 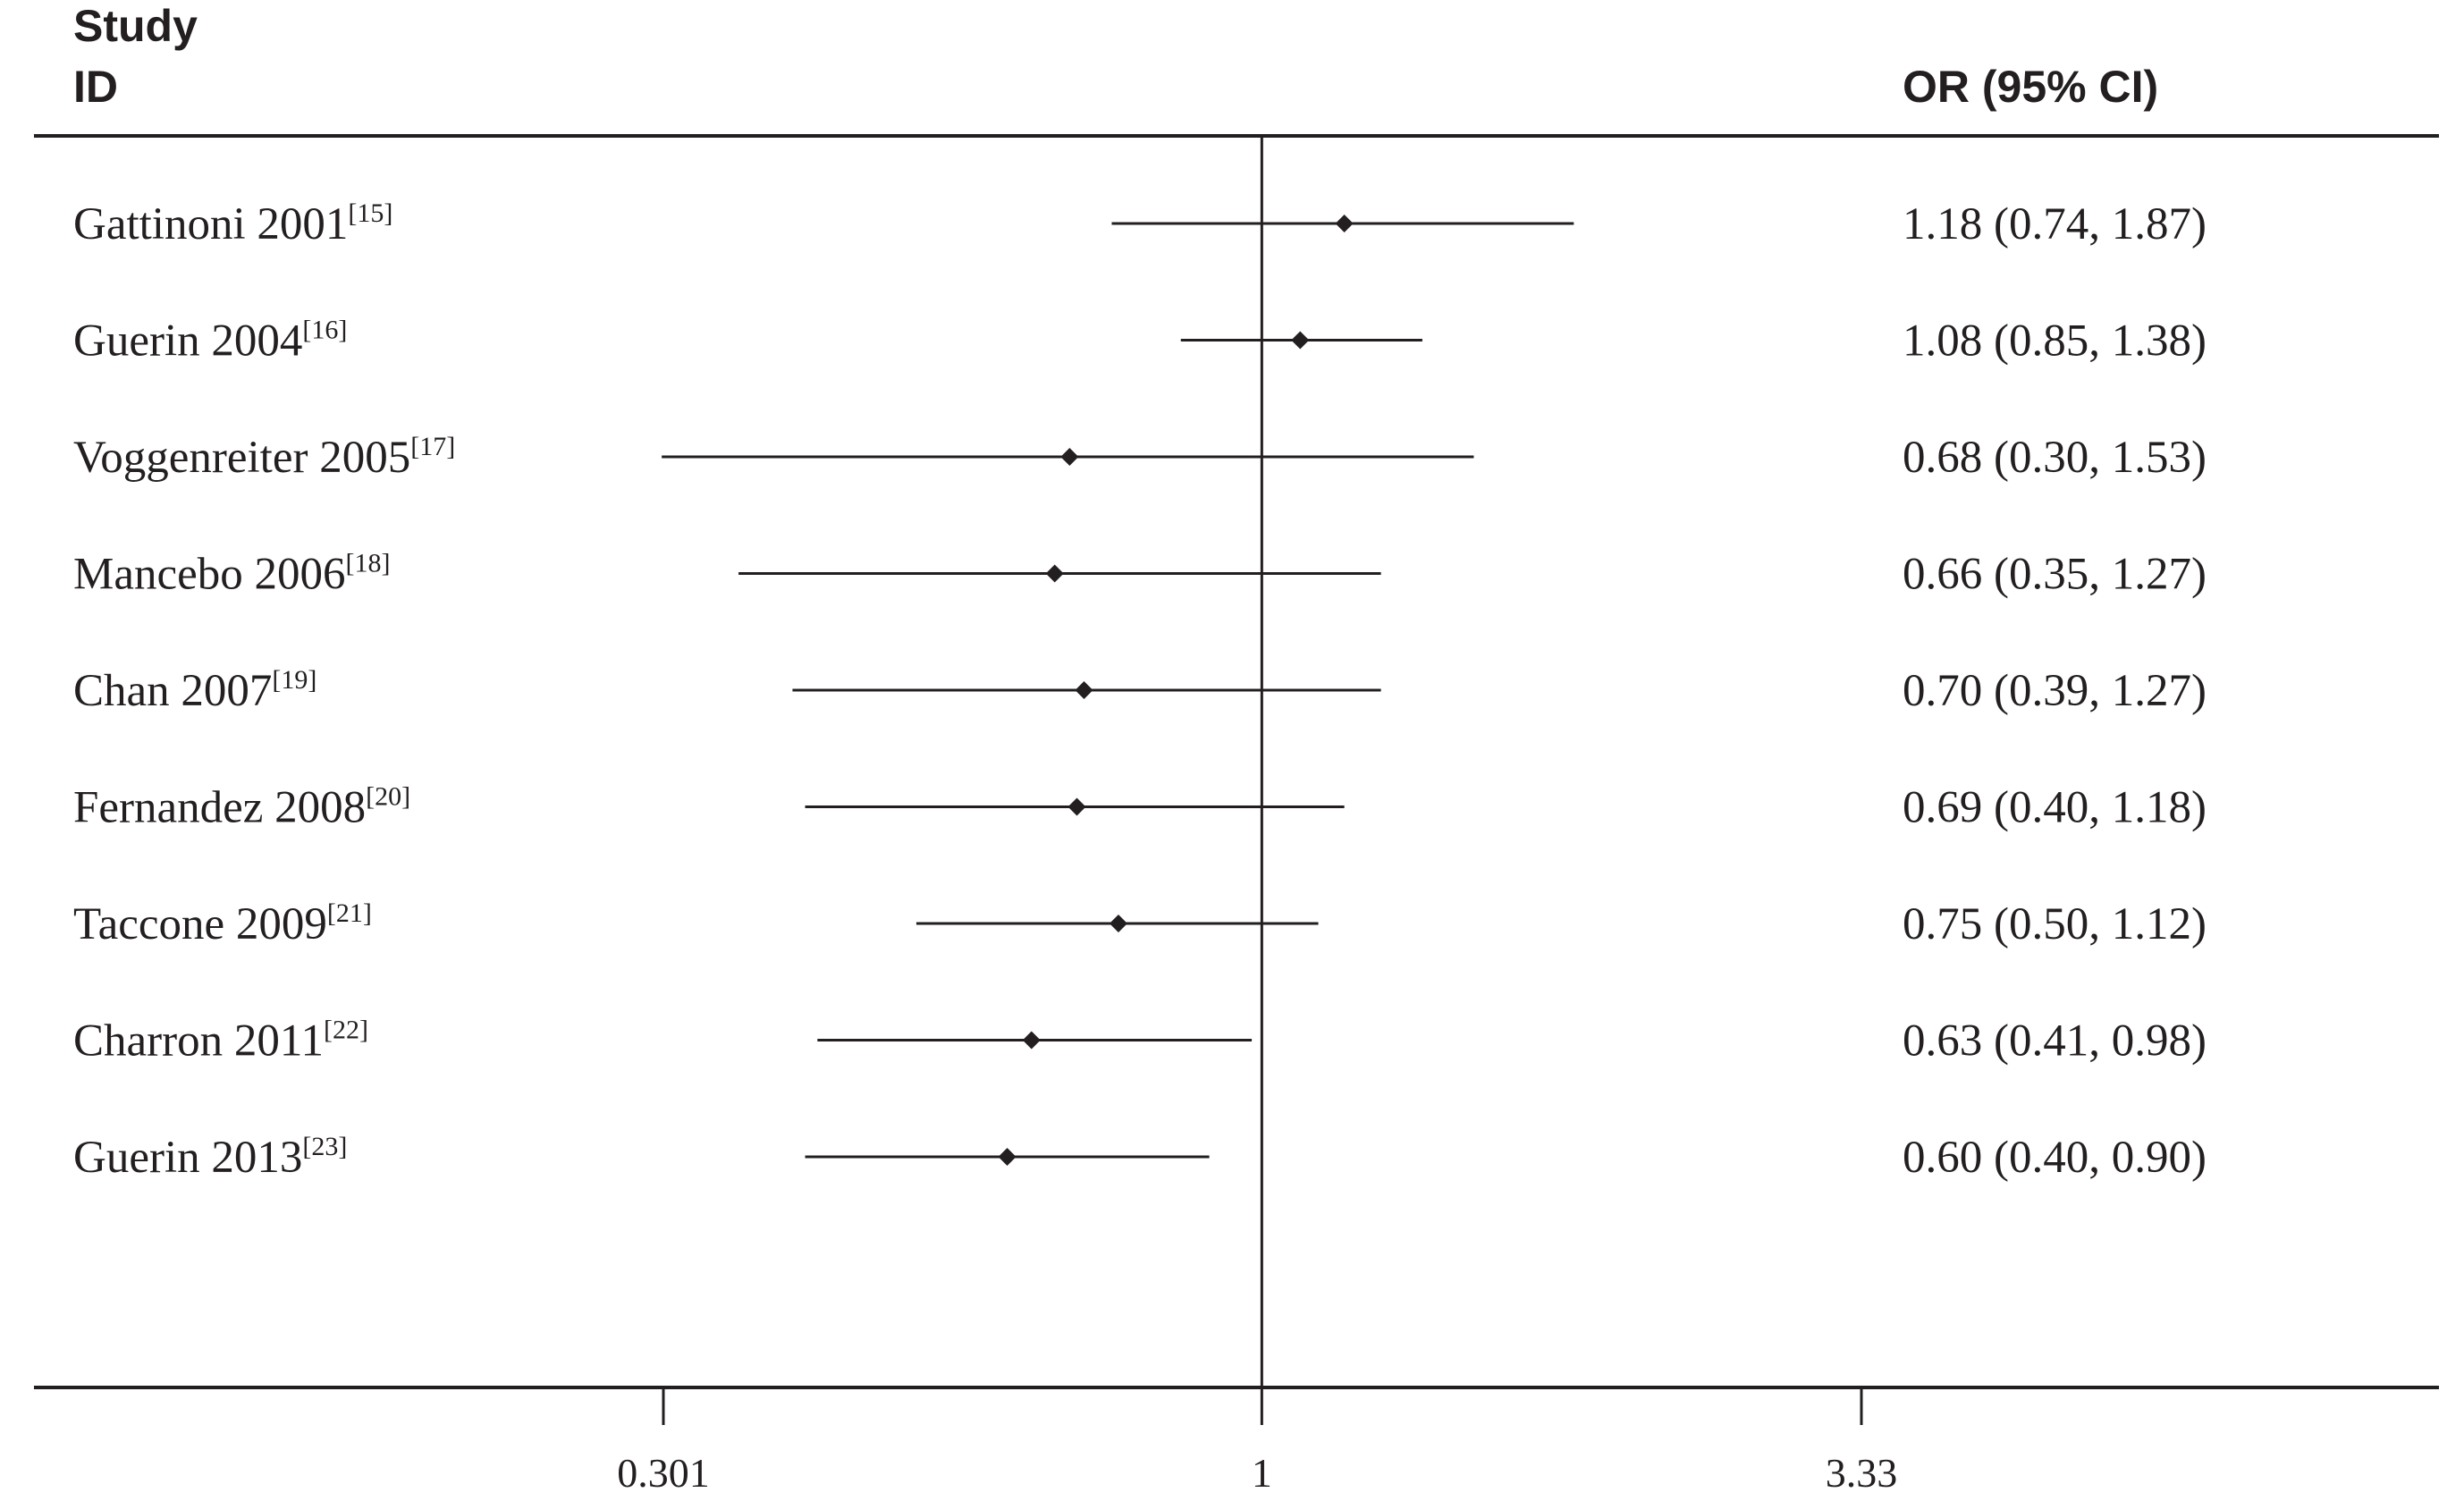 I want to click on study-row: Taccone 2009[21] 0.75 (0.50, 1.12), so click(x=1140, y=924).